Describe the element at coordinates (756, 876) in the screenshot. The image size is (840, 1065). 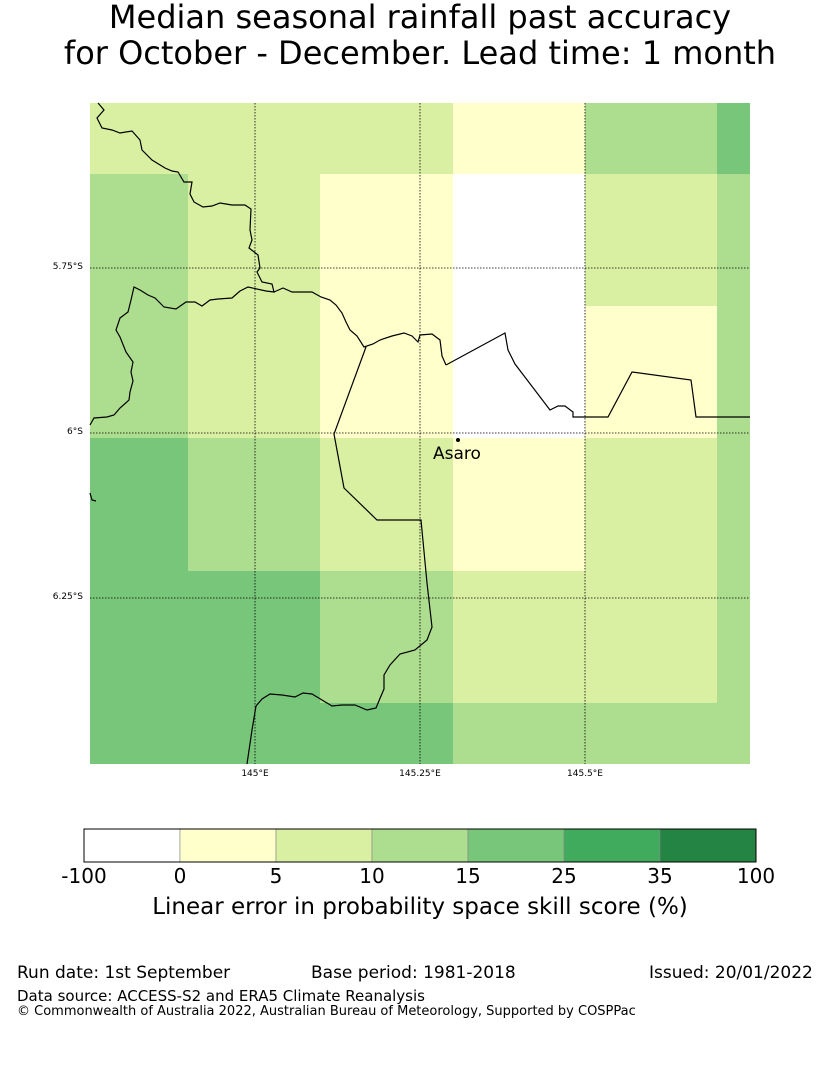
I see `colorbar-tick-label: 100` at that location.